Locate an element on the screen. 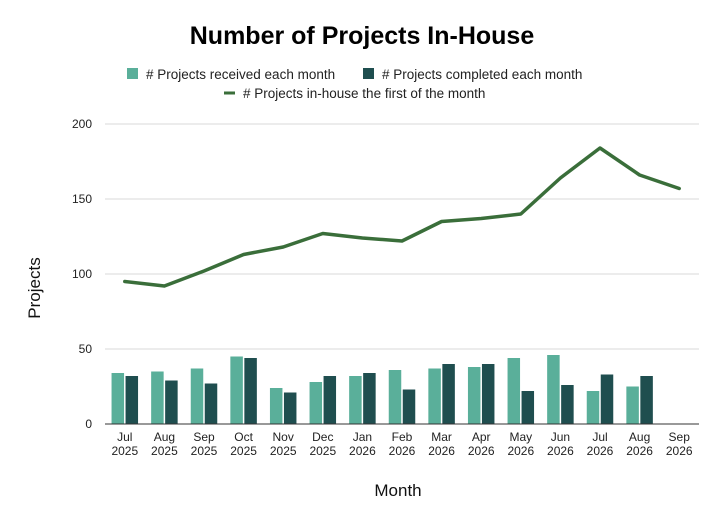 The image size is (722, 522). x-tick-label-month: May is located at coordinates (520, 437).